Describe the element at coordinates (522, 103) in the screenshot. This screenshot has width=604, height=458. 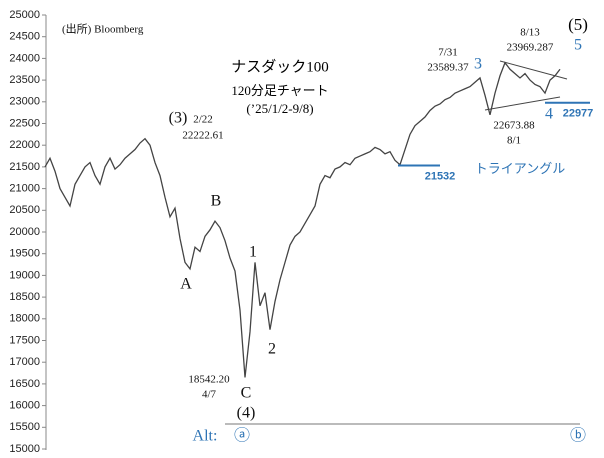
I see `triangle-lower` at that location.